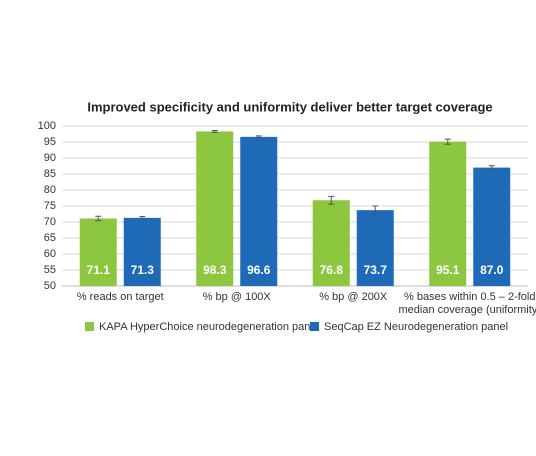  Describe the element at coordinates (50, 158) in the screenshot. I see `y-tick-label: 90` at that location.